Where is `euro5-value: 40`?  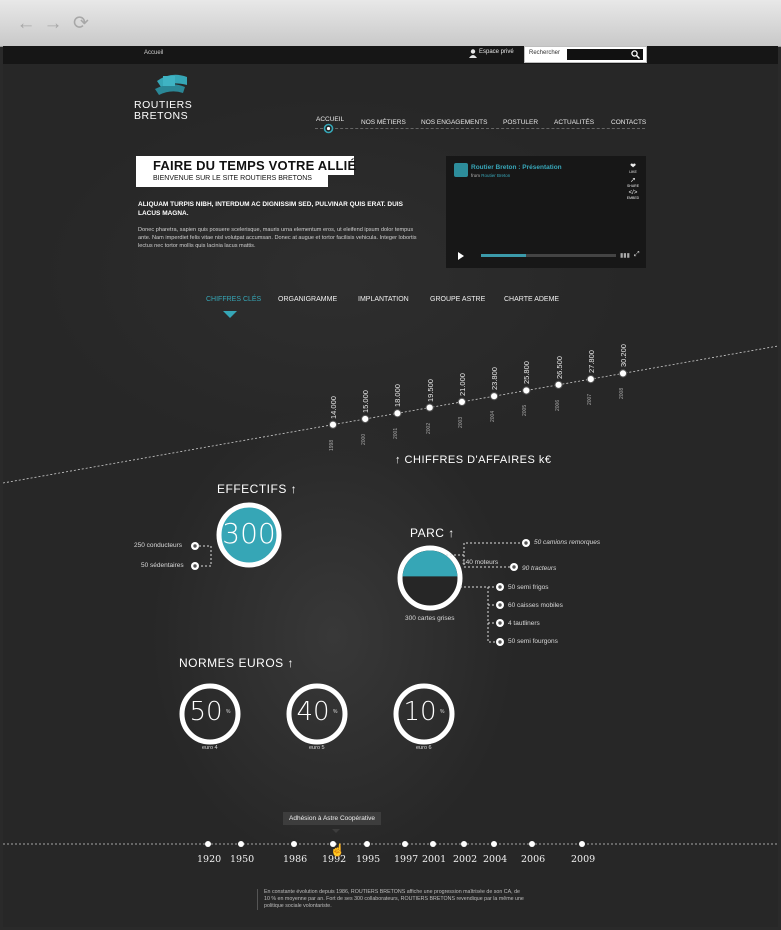
euro5-value: 40 is located at coordinates (313, 712).